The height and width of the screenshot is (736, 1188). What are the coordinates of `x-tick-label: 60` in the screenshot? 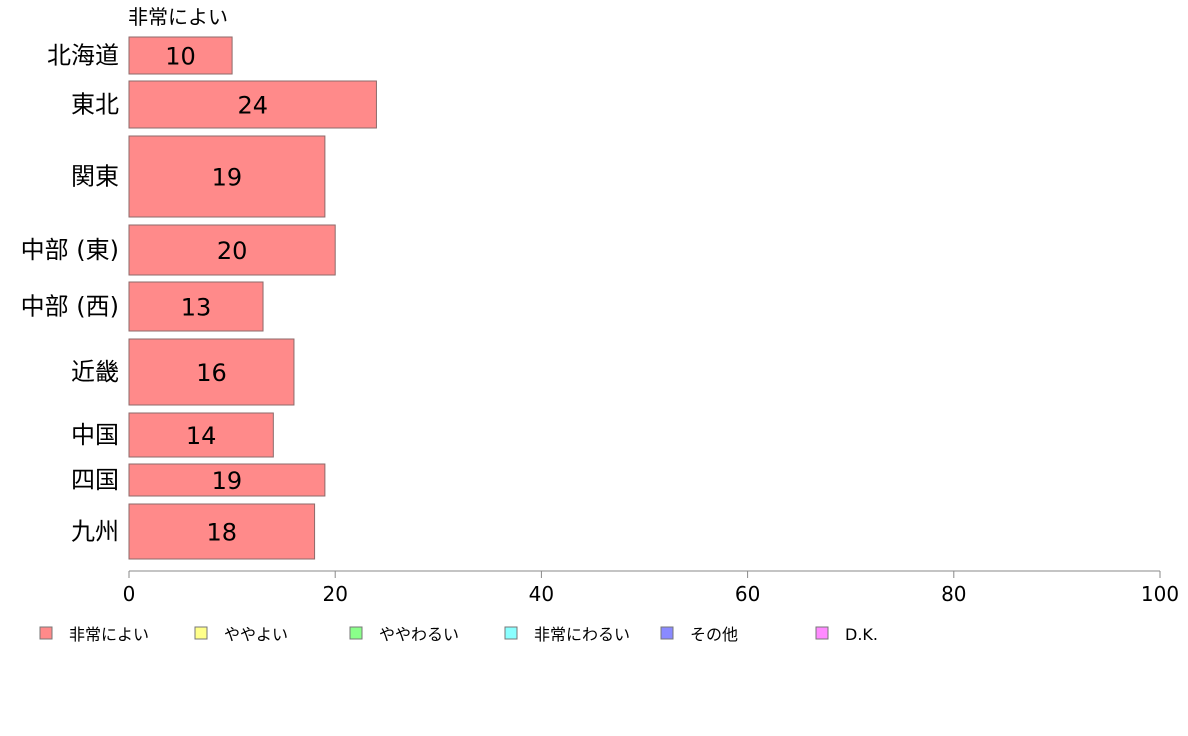 It's located at (747, 594).